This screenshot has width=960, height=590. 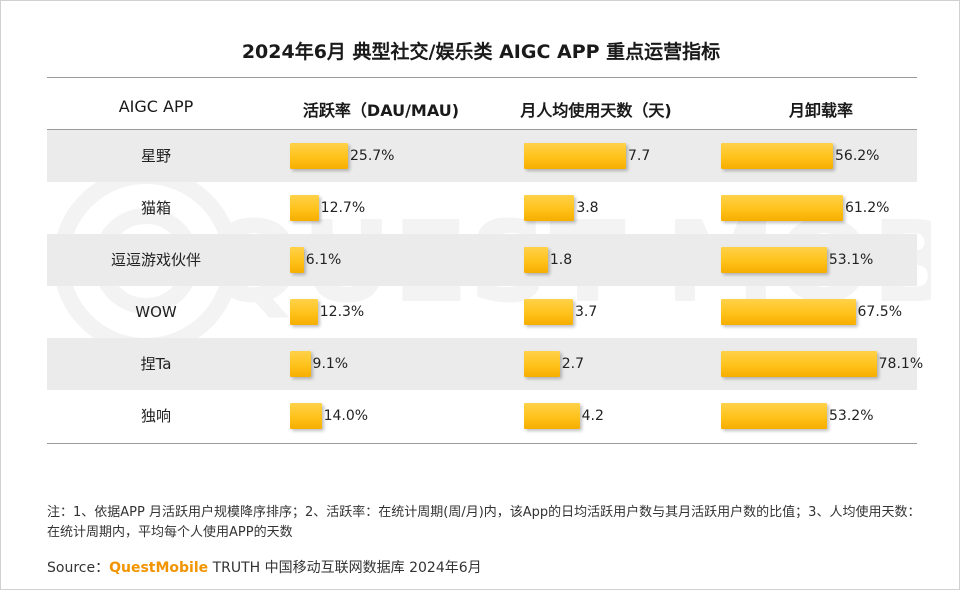 I want to click on data-label-series-0: 9.1%, so click(x=330, y=364).